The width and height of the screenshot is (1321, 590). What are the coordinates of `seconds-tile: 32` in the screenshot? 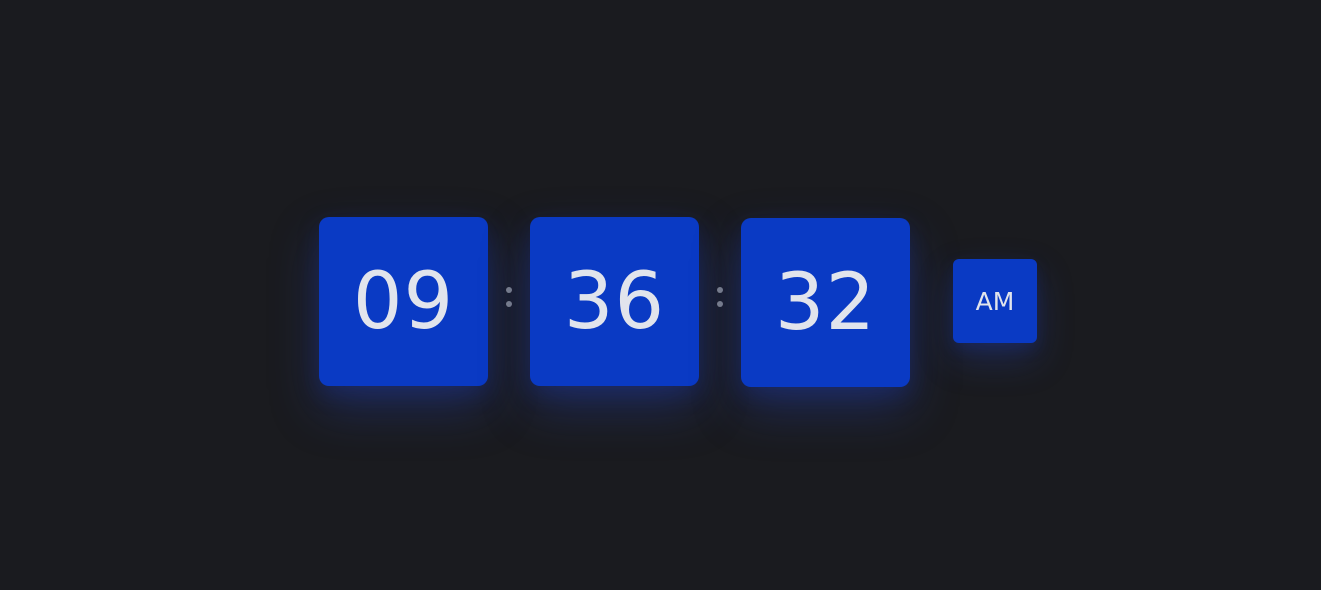 It's located at (825, 302).